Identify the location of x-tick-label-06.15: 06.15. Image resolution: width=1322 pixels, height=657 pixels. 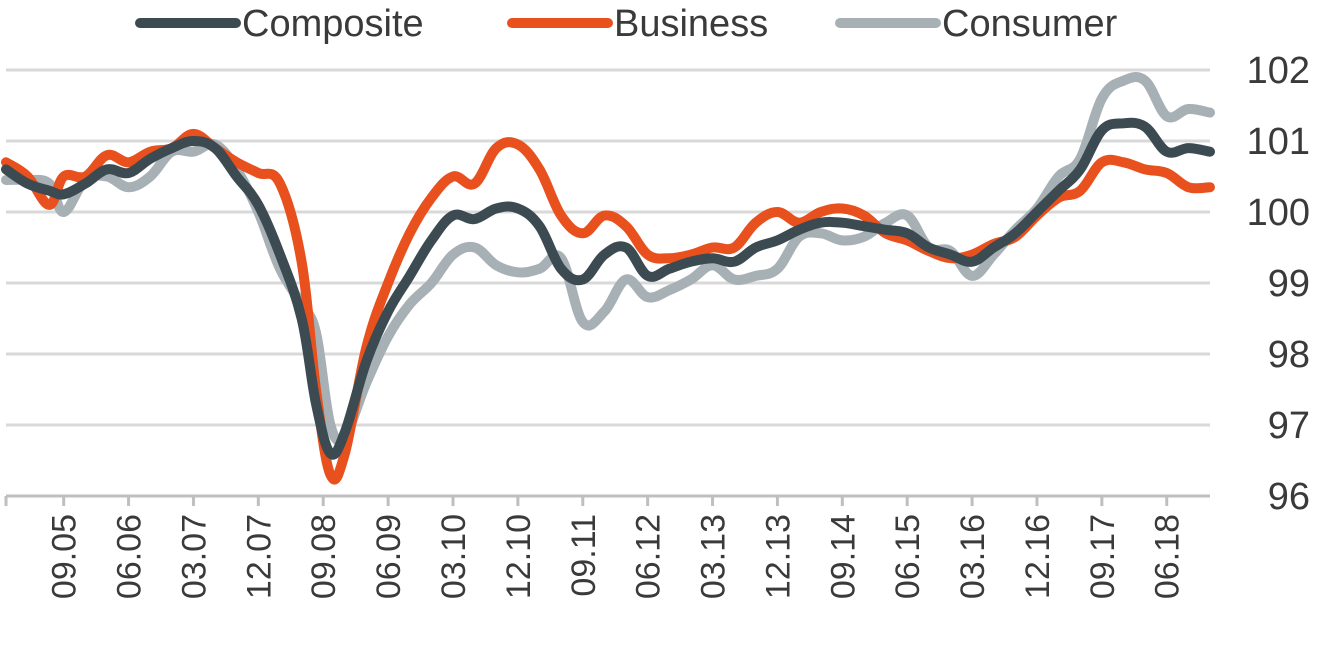
(908, 556).